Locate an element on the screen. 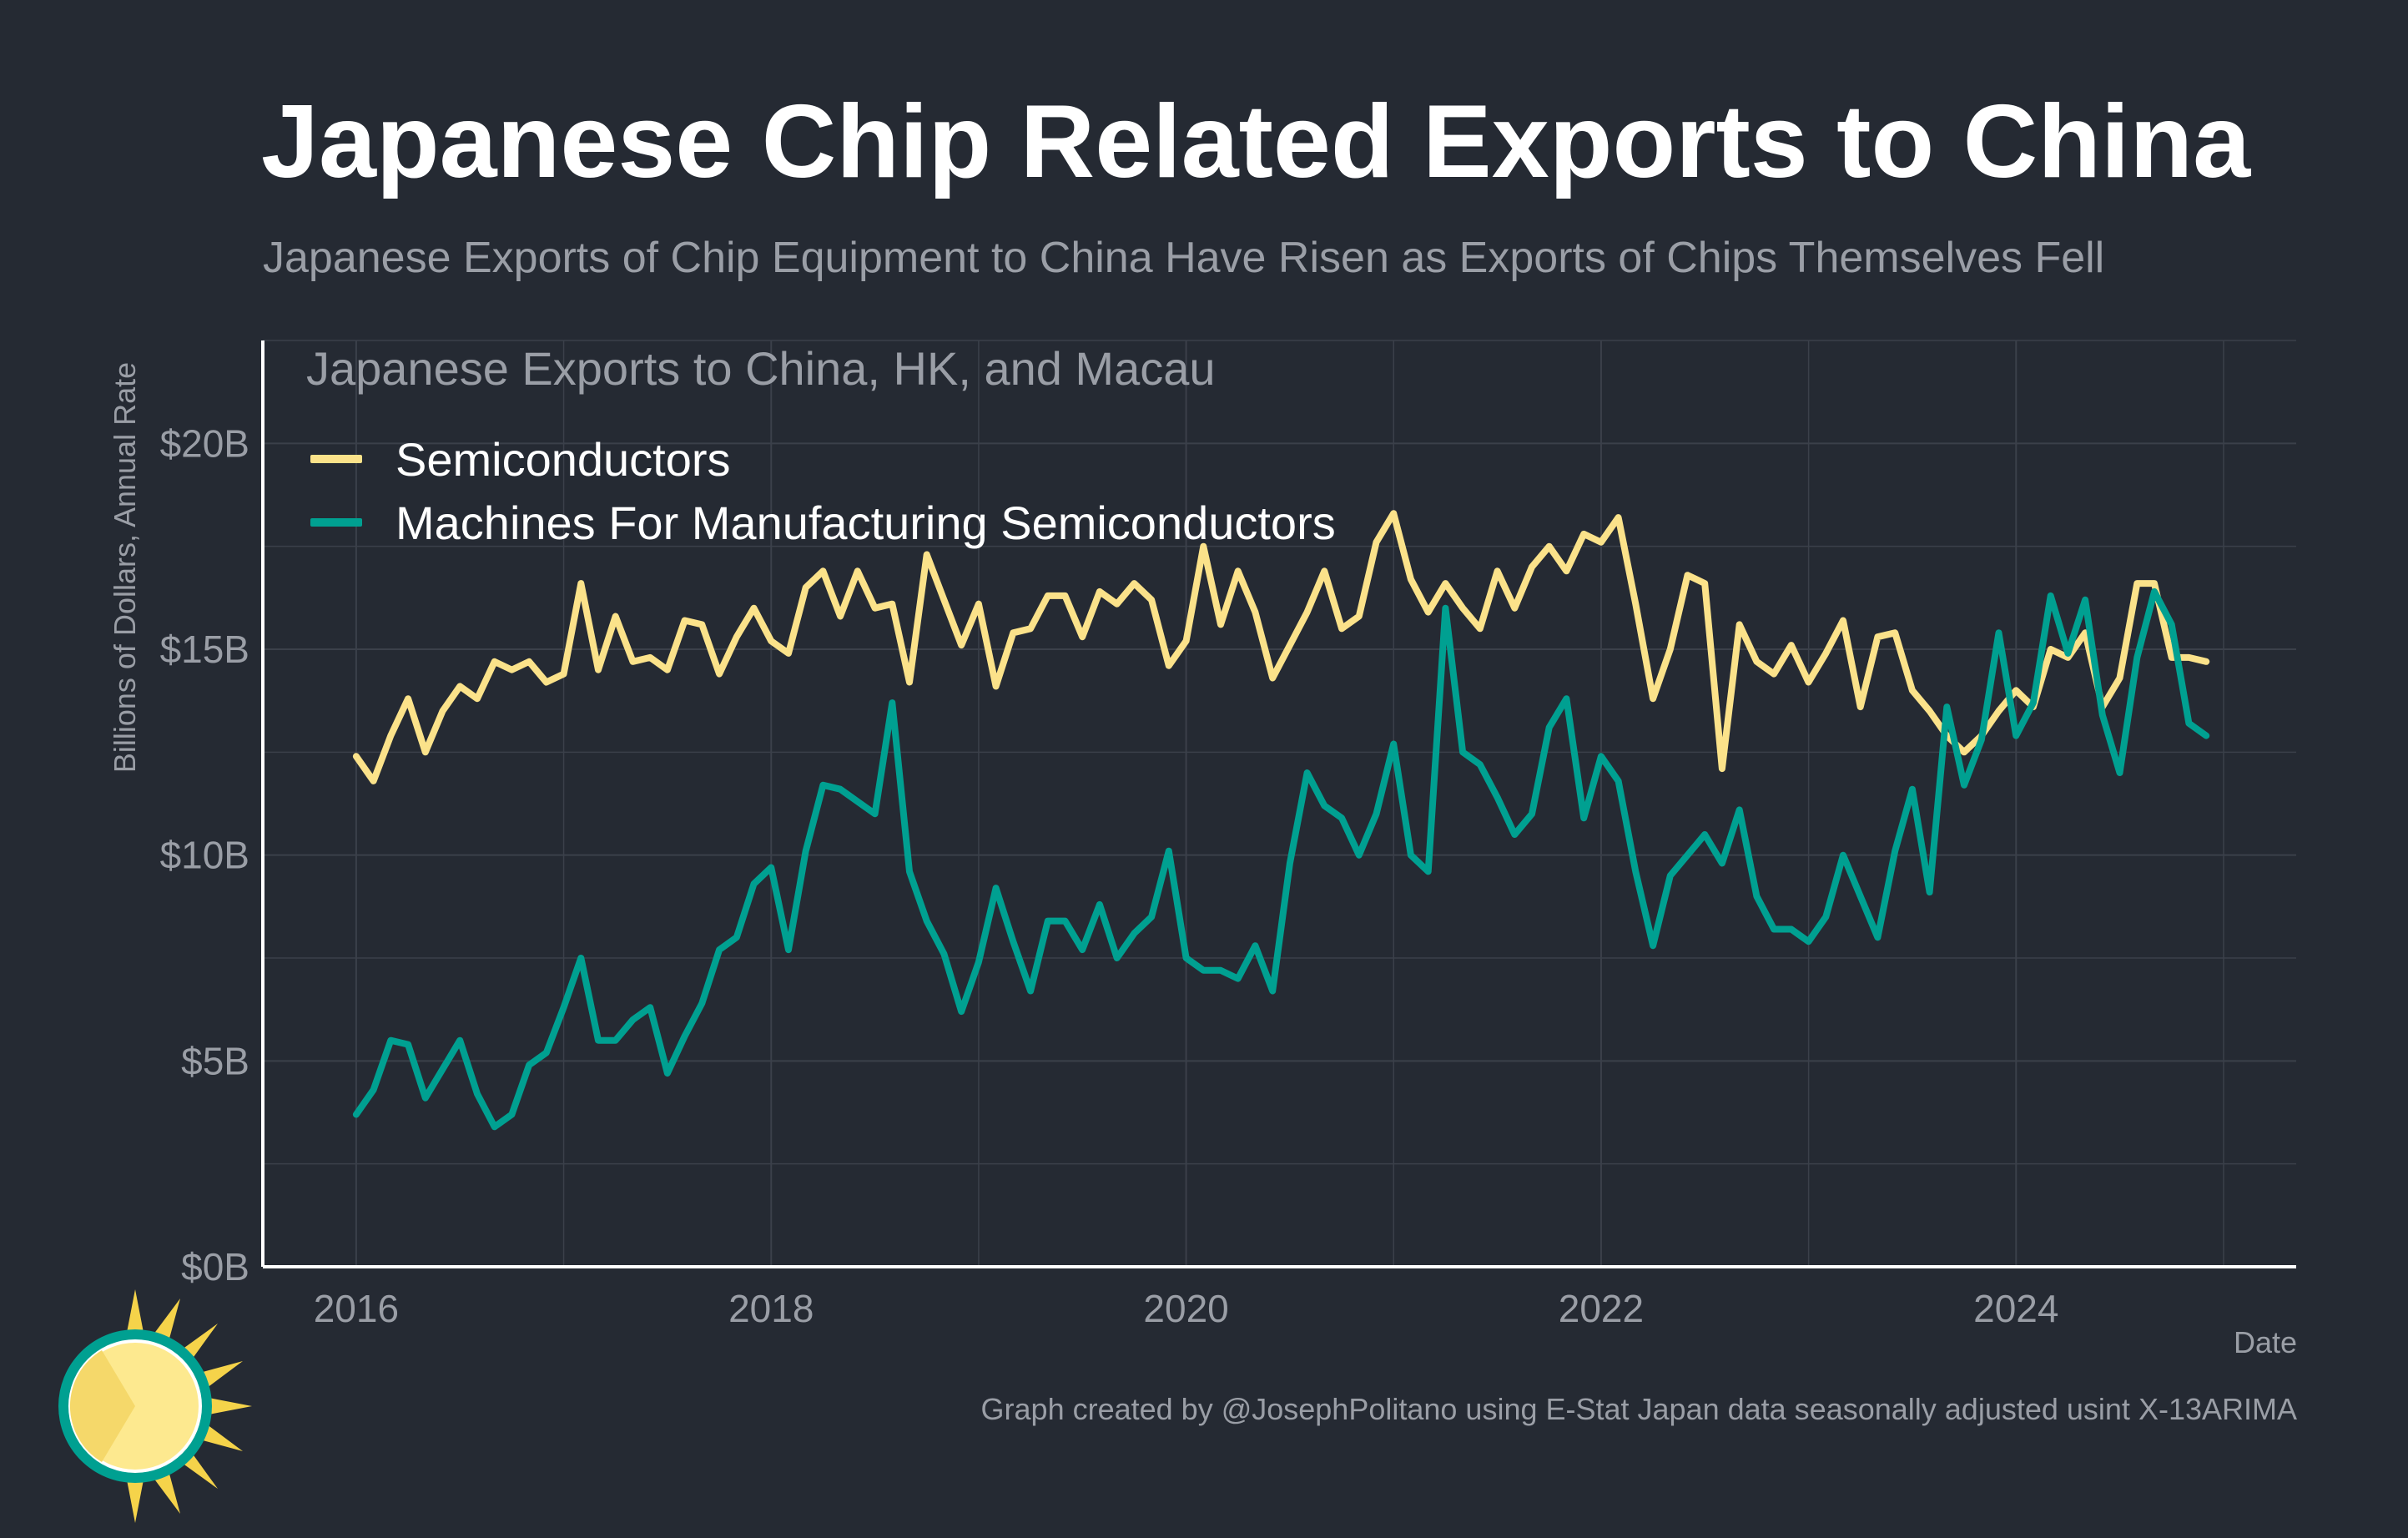 The image size is (2408, 1538). x-tick-label: 2016 is located at coordinates (356, 1308).